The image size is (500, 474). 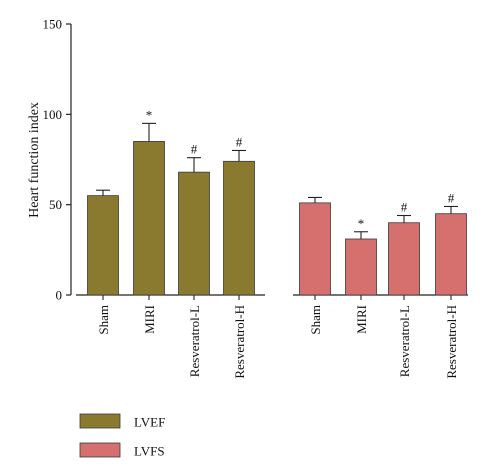 I want to click on y-axis-title: Heart function index, so click(x=34, y=160).